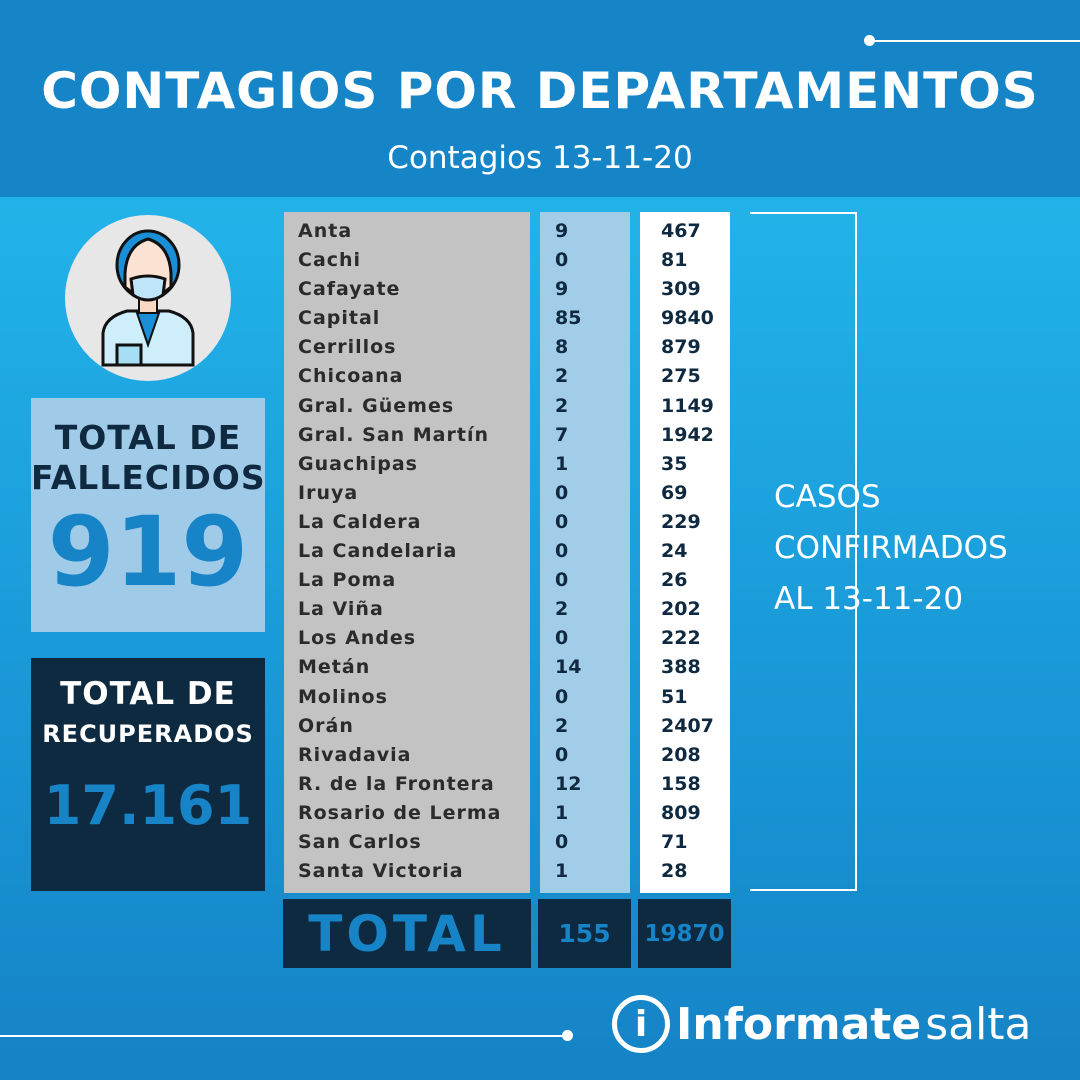  What do you see at coordinates (681, 289) in the screenshot?
I see `confirmed-cases-cell: 309` at bounding box center [681, 289].